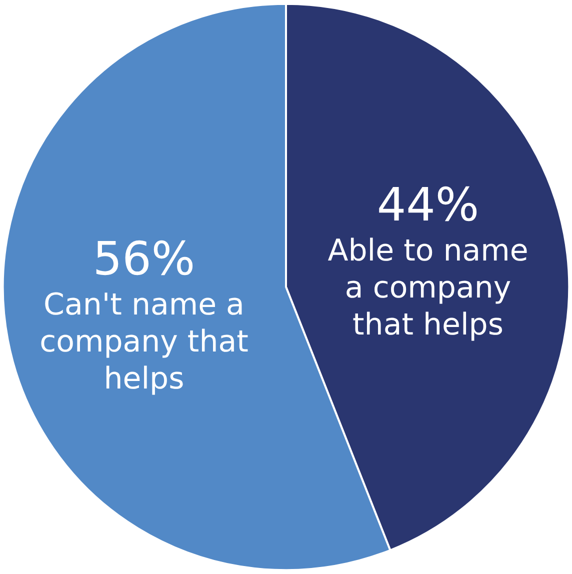 This screenshot has width=572, height=574. Describe the element at coordinates (144, 259) in the screenshot. I see `data-label: 56%` at that location.